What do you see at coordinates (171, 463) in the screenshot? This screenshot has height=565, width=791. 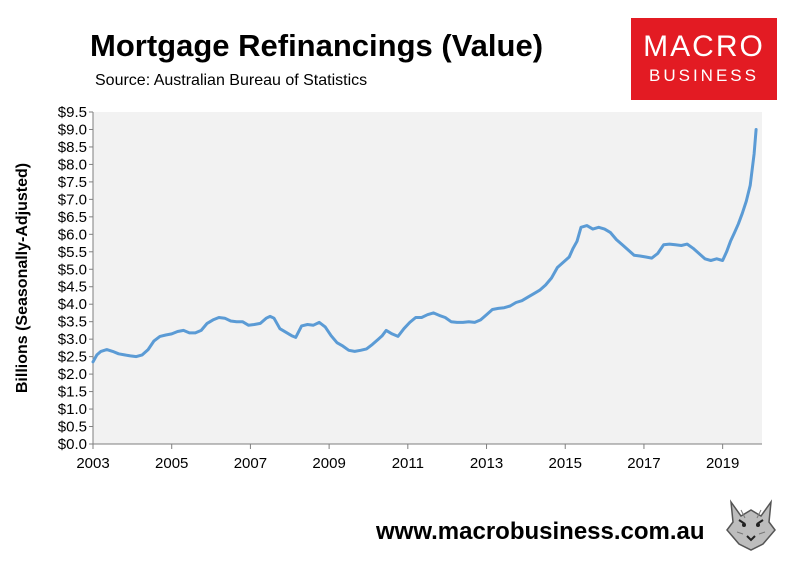 I see `x-tick-label: 2005` at bounding box center [171, 463].